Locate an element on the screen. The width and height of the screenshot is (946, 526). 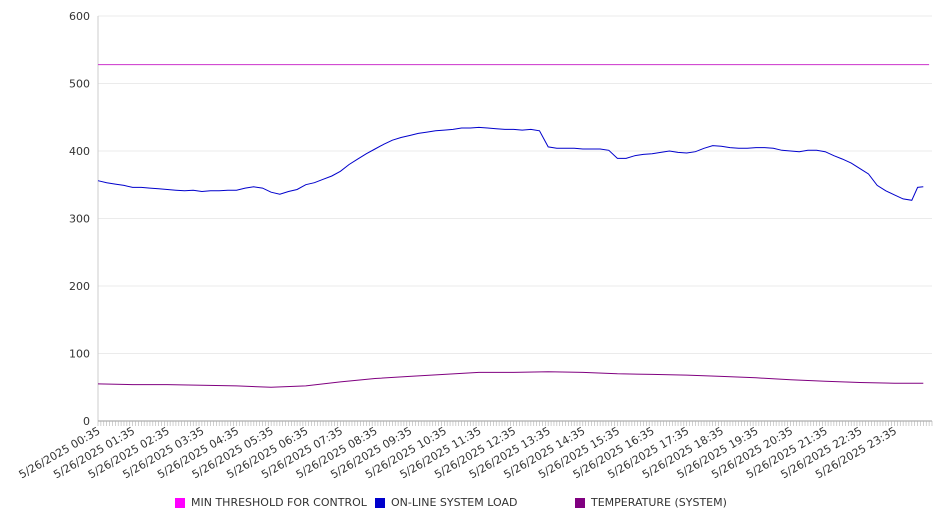
y-axis-ticks: 0 100 200 300 400 500 600 is located at coordinates (79, 219).